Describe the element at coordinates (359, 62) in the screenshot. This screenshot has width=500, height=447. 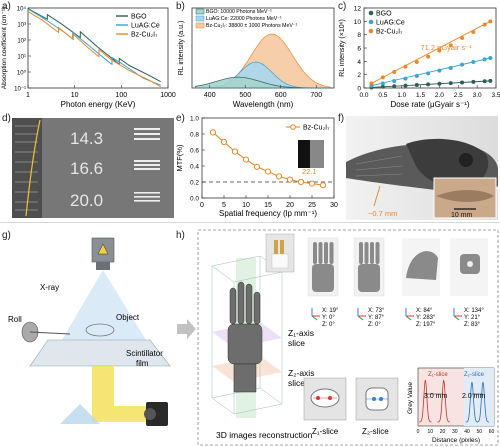
I see `c-ytick: 4` at that location.